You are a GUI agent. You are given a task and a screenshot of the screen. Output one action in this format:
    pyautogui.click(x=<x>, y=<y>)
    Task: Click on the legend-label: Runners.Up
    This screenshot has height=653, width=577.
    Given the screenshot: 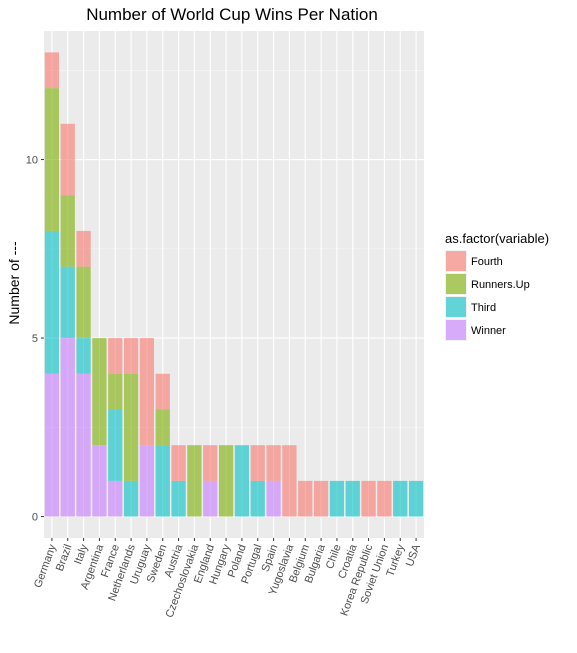 What is the action you would take?
    pyautogui.click(x=500, y=285)
    